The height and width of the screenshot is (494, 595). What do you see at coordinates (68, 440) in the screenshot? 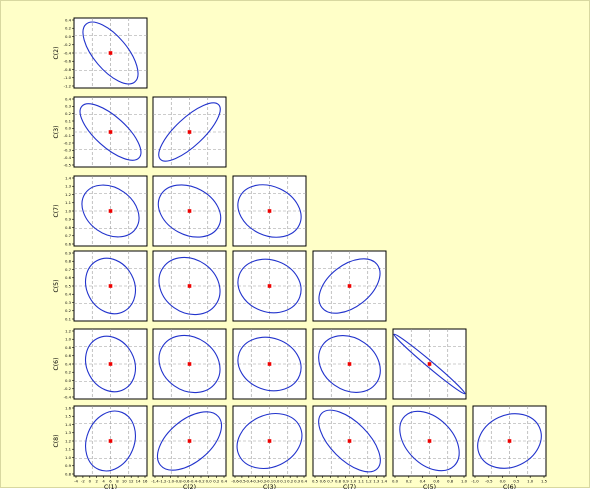
I see `panel-r5-c0-ytick-label: 1.2` at bounding box center [68, 440].